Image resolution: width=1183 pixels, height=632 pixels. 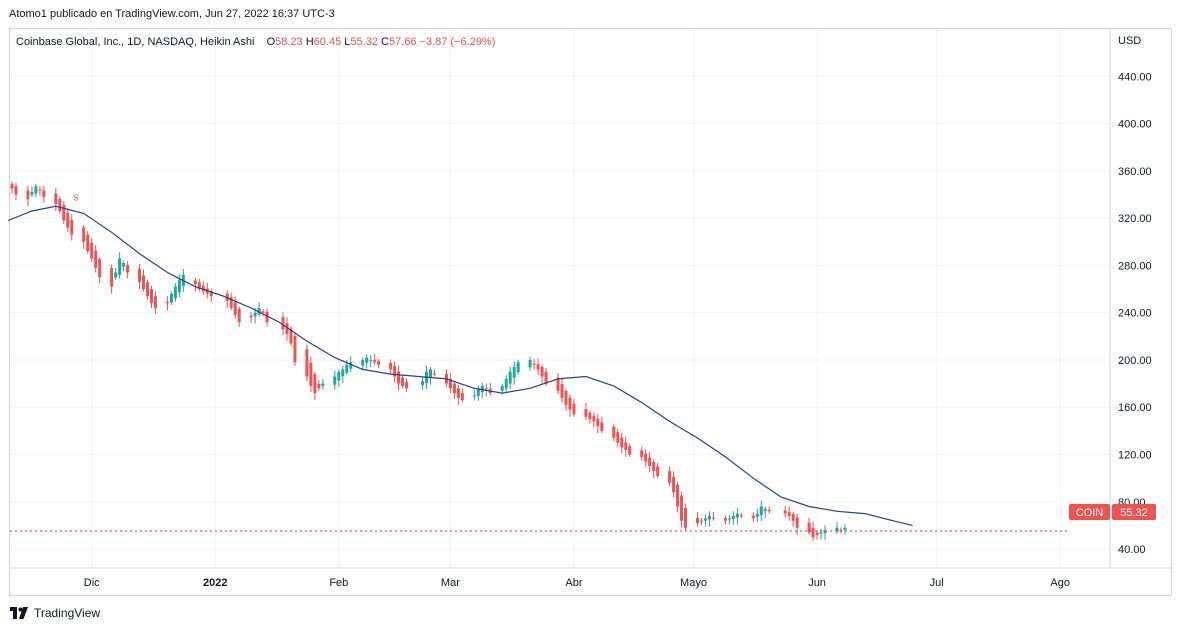 What do you see at coordinates (215, 583) in the screenshot?
I see `x-tick-label: 2022` at bounding box center [215, 583].